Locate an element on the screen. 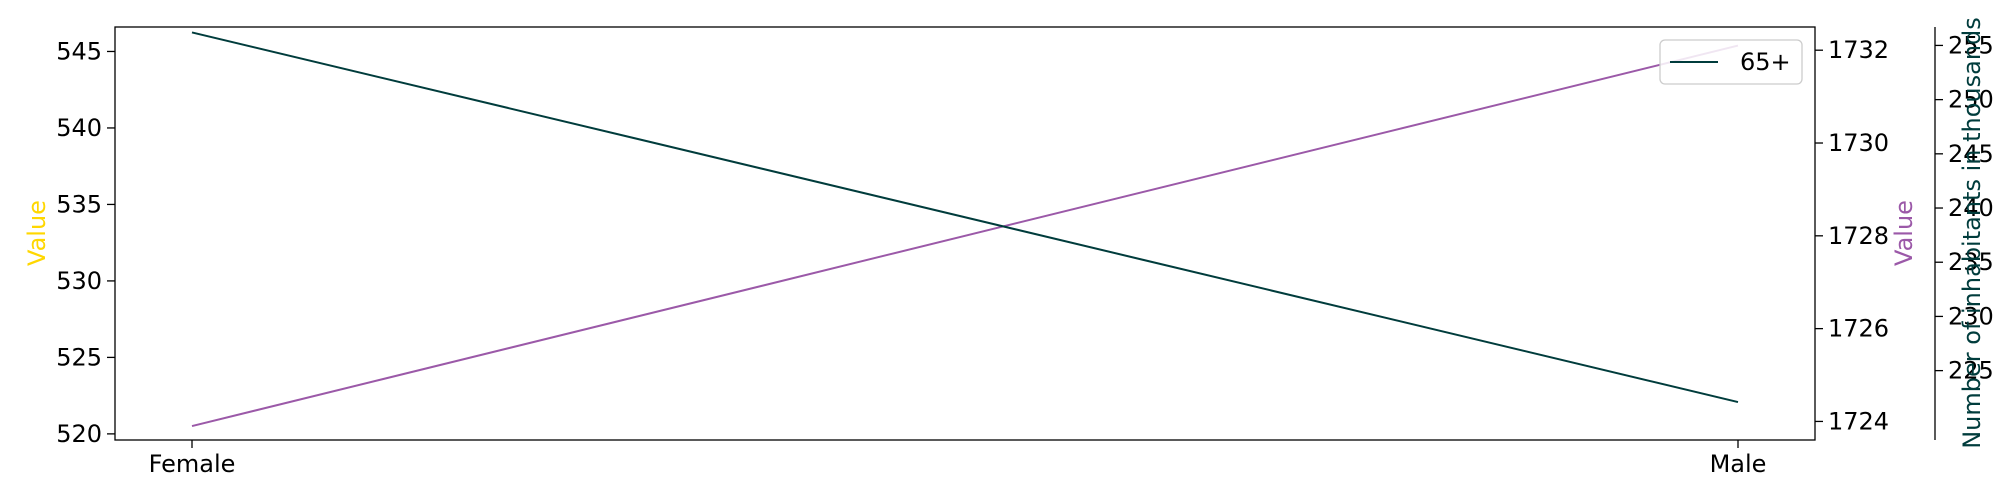 The image size is (2000, 500). right-axis-2-tick-label-3: 240 is located at coordinates (1971, 208).